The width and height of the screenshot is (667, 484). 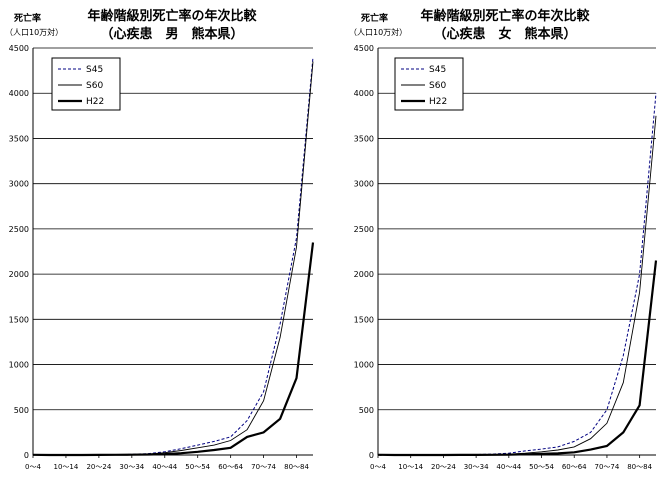 What do you see at coordinates (438, 102) in the screenshot?
I see `right-legend-label-h22: H22` at bounding box center [438, 102].